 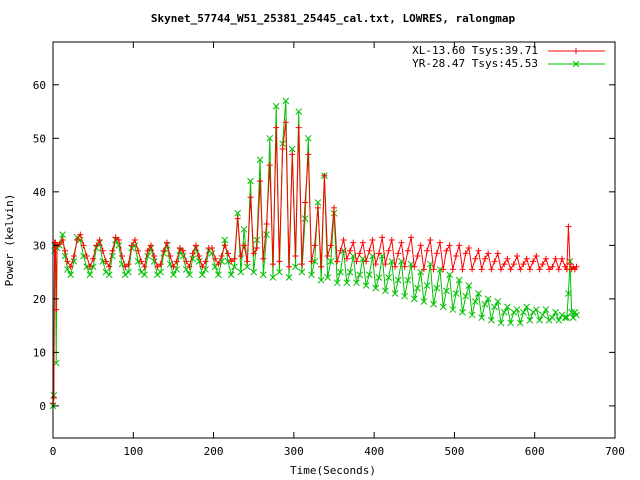 I want to click on y-tick-label: 60, so click(x=39, y=85).